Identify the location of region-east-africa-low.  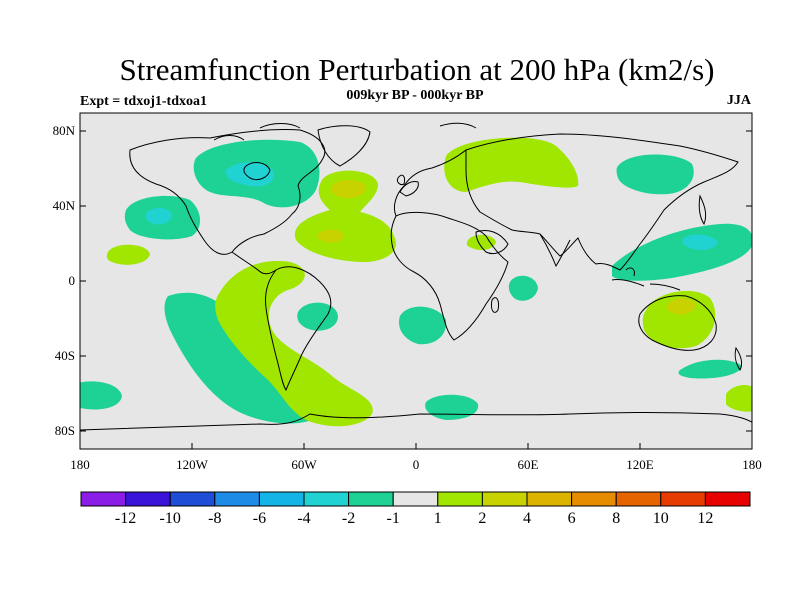
(523, 288).